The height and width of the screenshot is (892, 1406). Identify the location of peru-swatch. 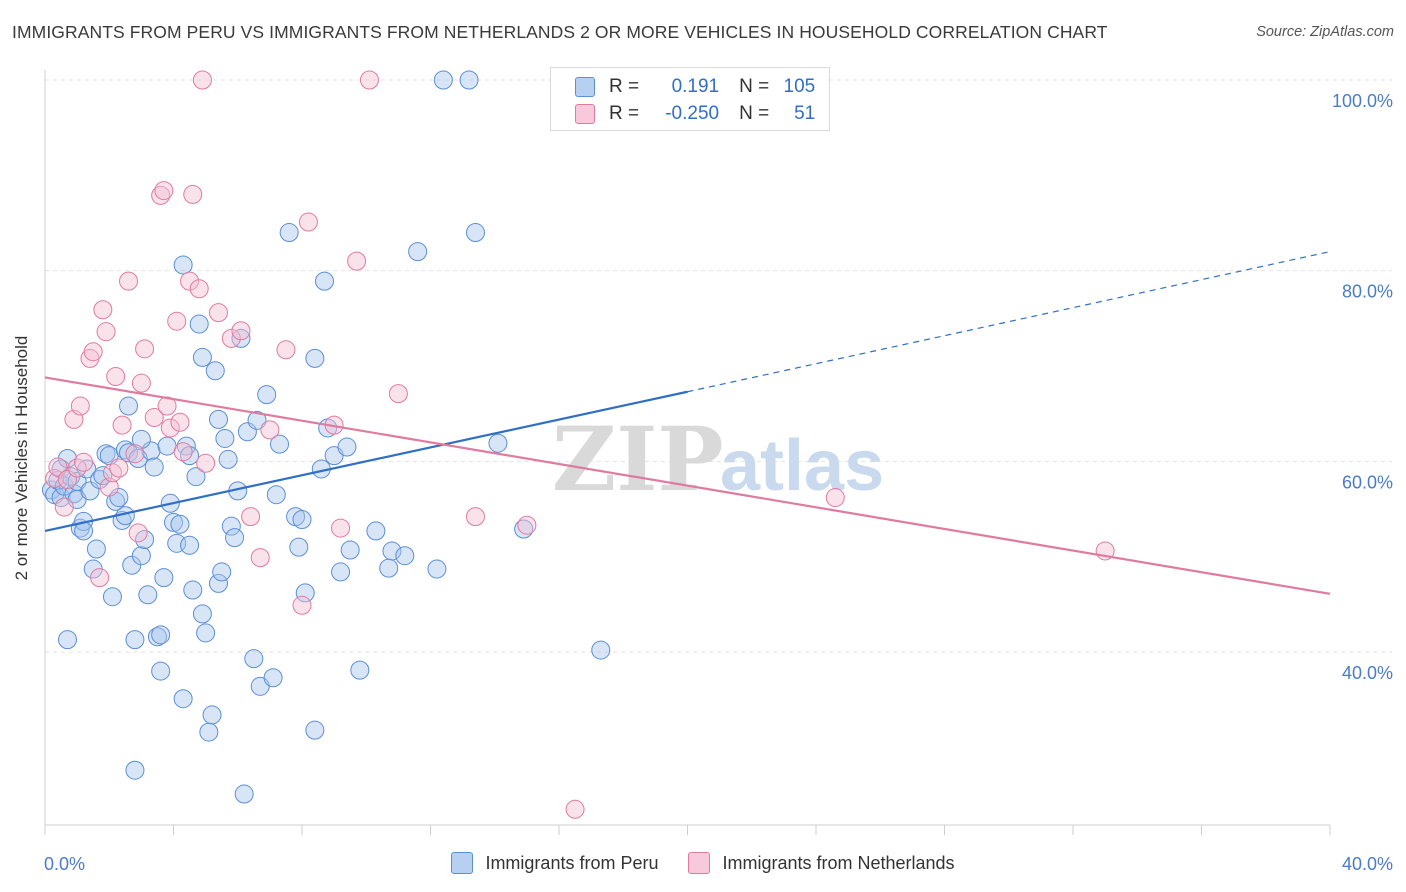
(585, 87).